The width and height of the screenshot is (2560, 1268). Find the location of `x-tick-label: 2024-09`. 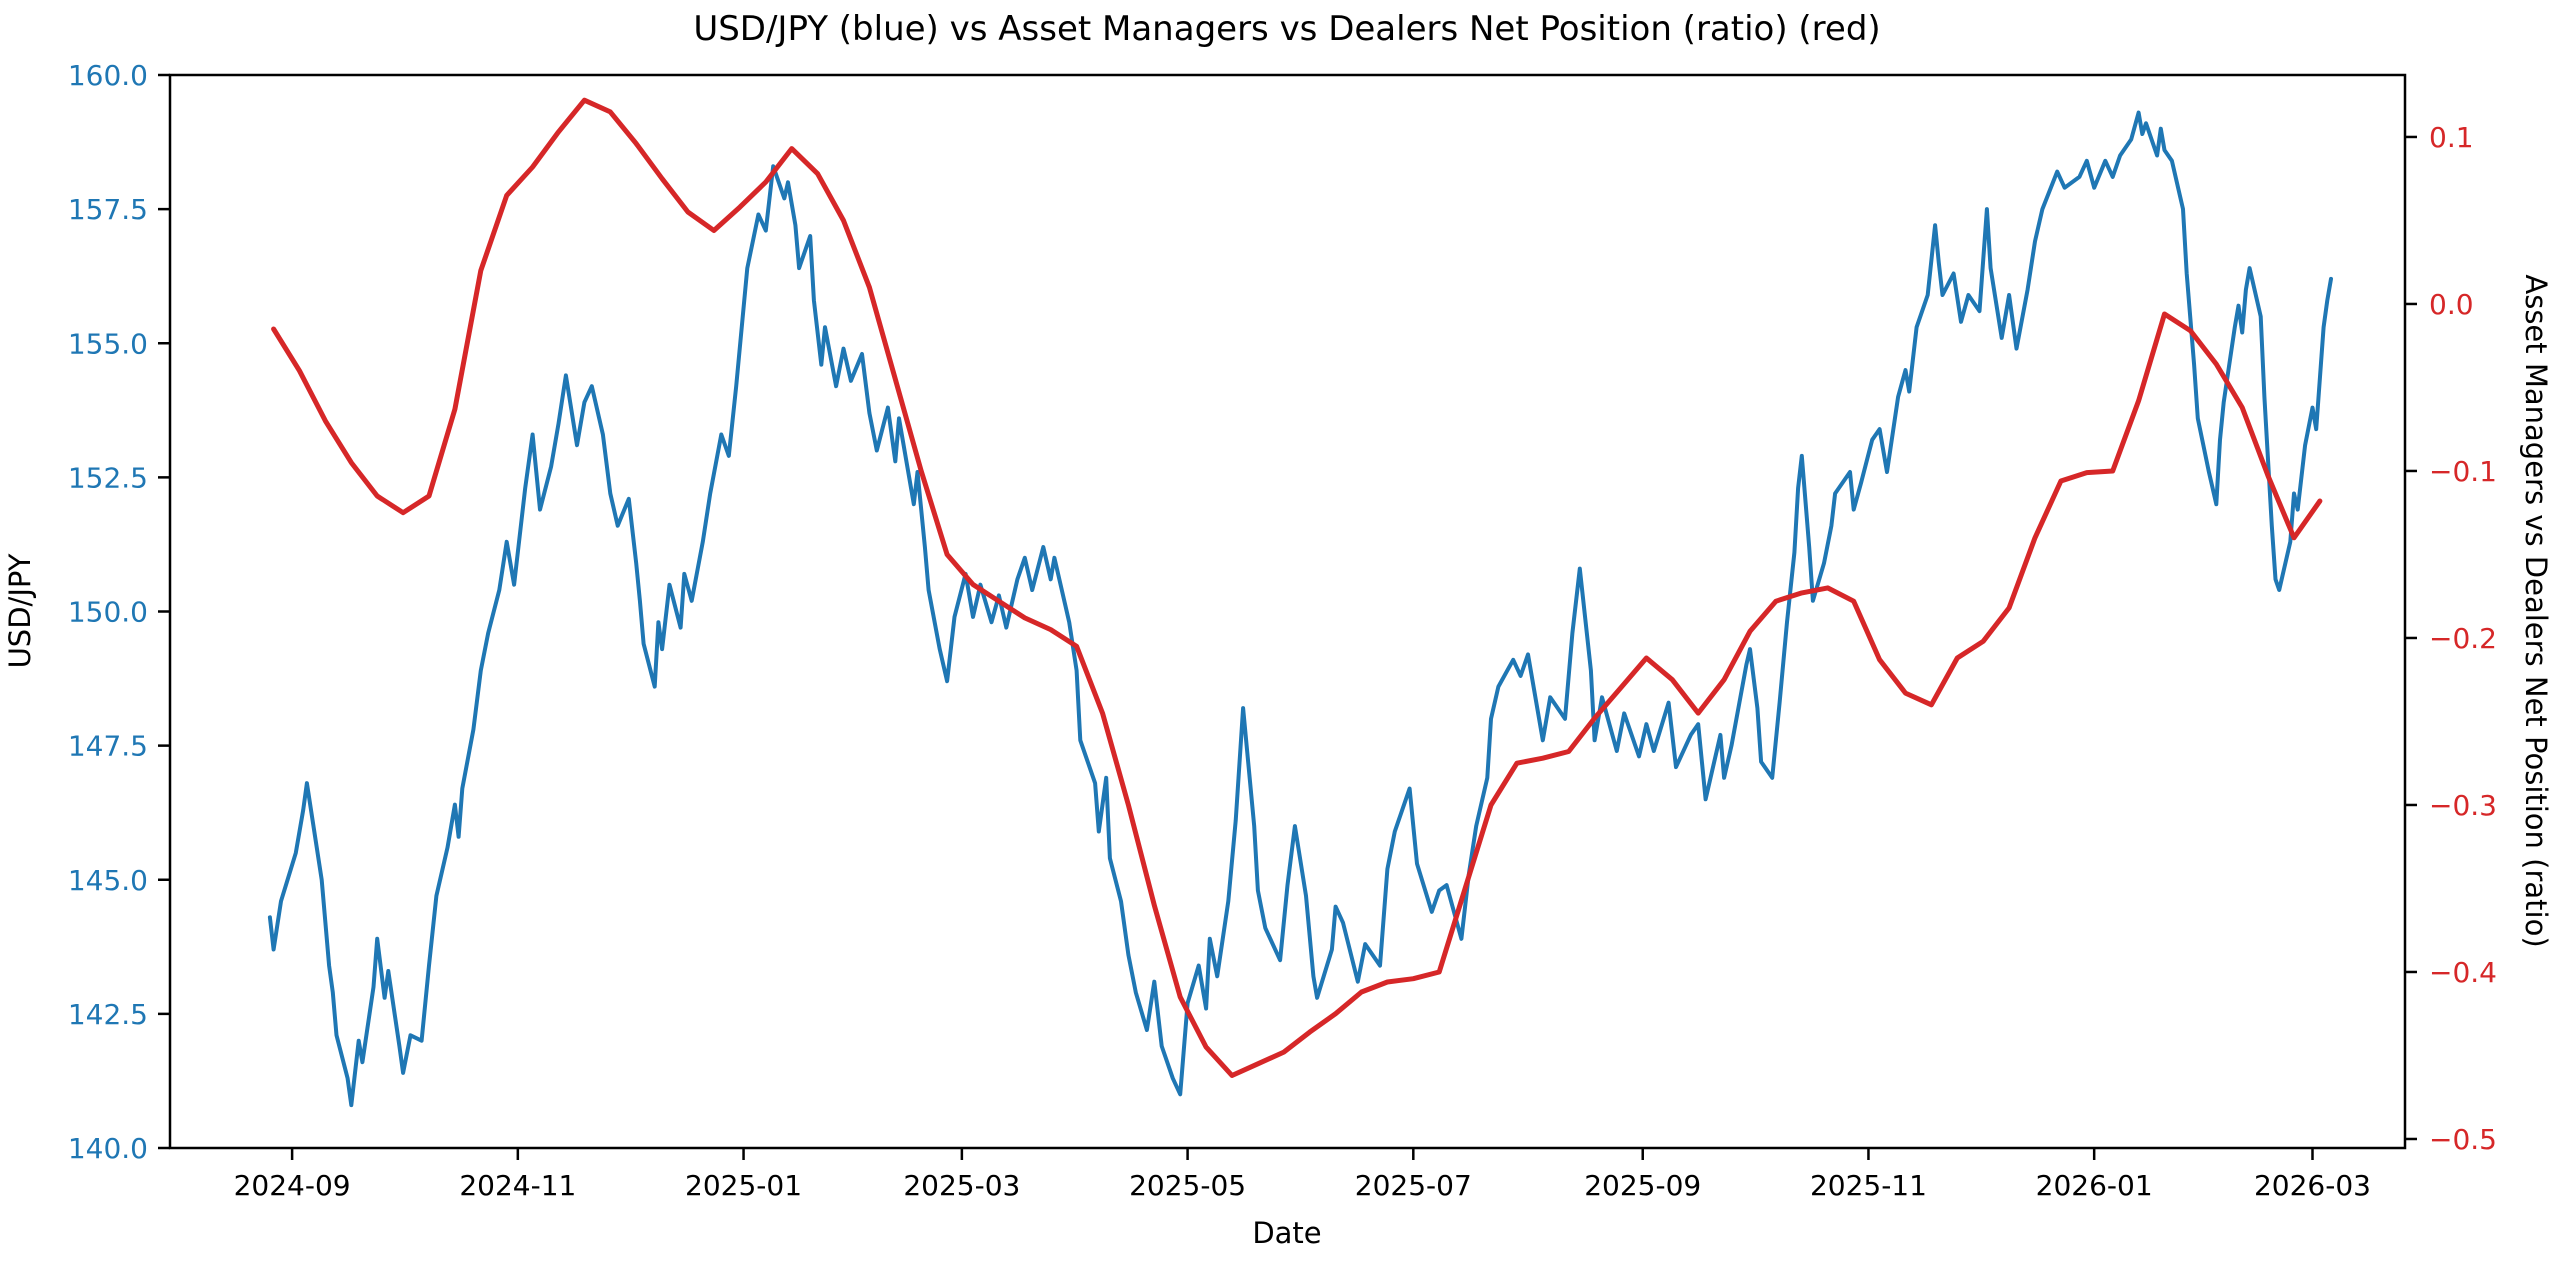

x-tick-label: 2024-09 is located at coordinates (292, 1185).